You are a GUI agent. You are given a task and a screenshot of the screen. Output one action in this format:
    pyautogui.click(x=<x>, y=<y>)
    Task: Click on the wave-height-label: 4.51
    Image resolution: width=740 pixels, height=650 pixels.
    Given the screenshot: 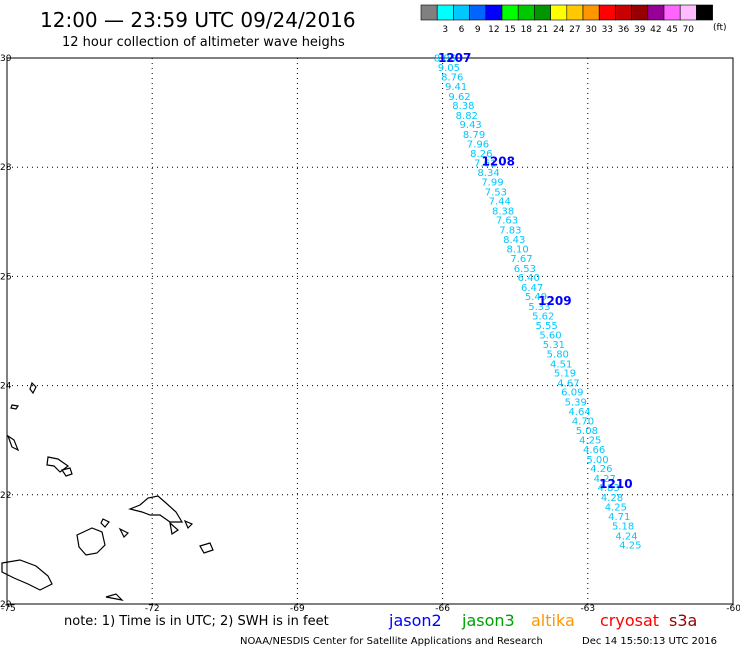 What is the action you would take?
    pyautogui.click(x=561, y=364)
    